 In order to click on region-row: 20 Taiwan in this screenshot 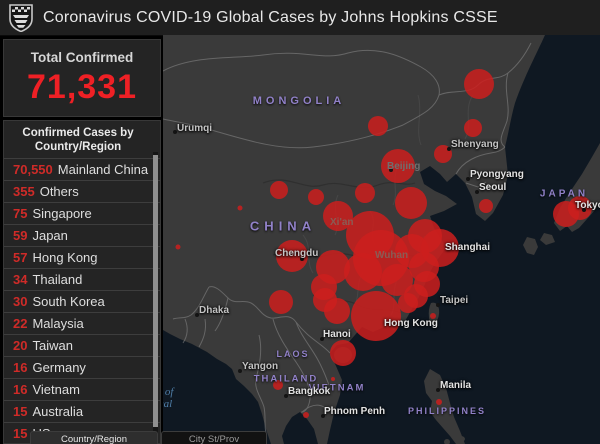, I will do `click(82, 345)`.